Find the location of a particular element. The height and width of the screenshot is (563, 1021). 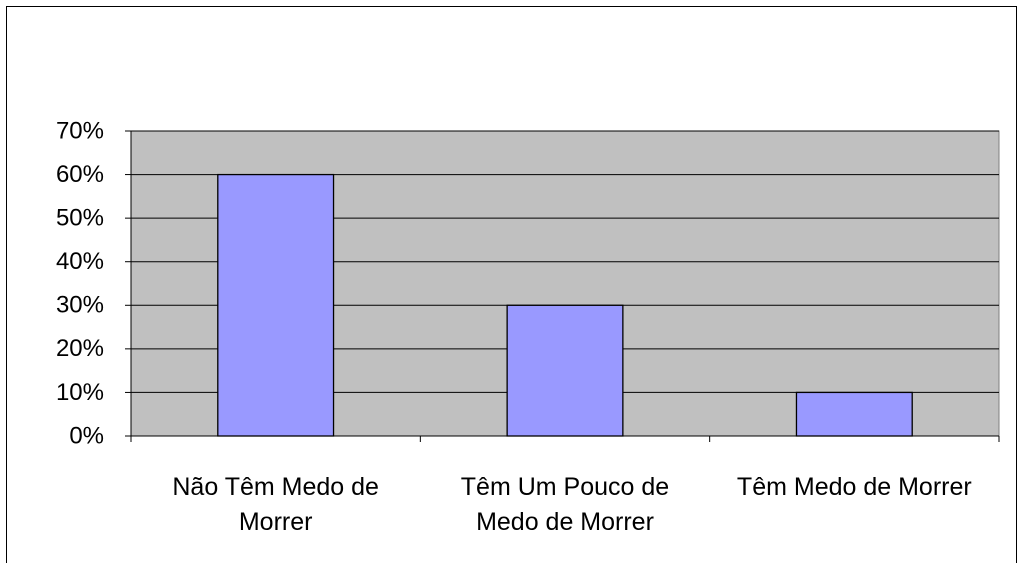

y-tick-label: 40% is located at coordinates (80, 261).